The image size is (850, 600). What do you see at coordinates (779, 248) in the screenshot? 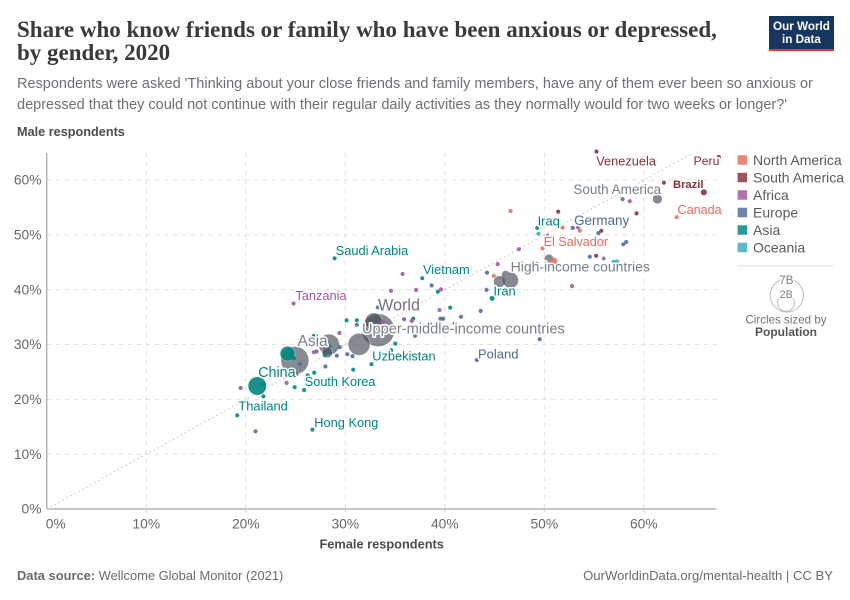
I see `svg-text: Oceania` at bounding box center [779, 248].